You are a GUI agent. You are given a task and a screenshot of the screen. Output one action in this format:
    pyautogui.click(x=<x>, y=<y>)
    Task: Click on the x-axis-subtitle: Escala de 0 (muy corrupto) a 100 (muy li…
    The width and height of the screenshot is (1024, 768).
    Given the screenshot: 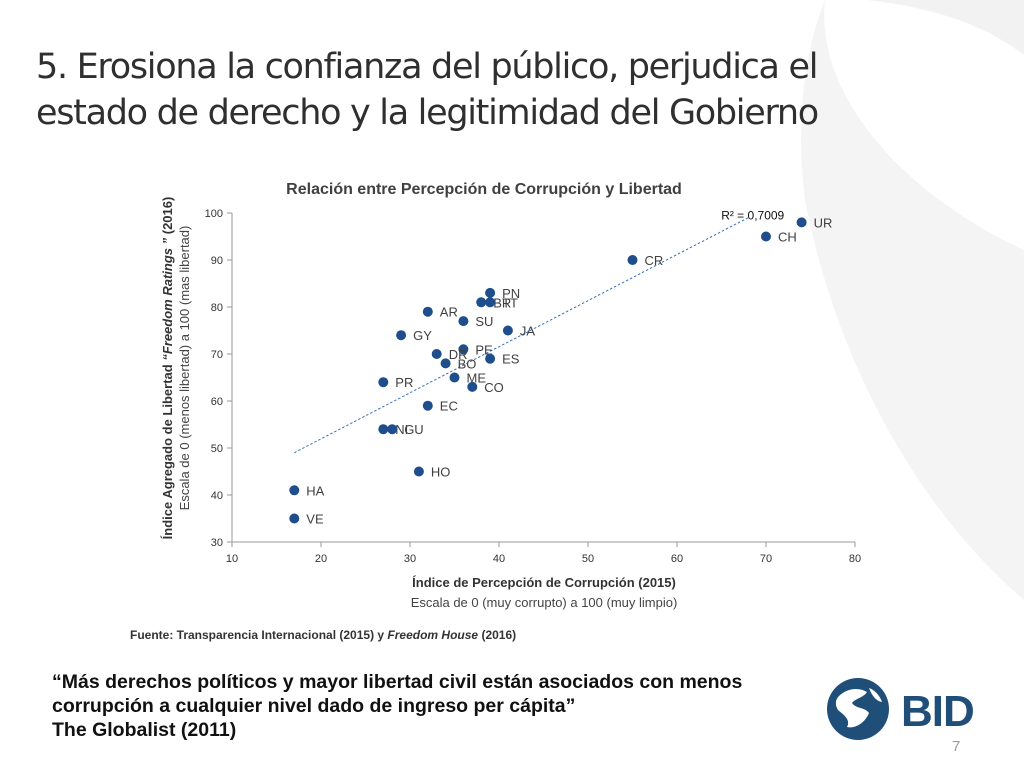 What is the action you would take?
    pyautogui.click(x=544, y=602)
    